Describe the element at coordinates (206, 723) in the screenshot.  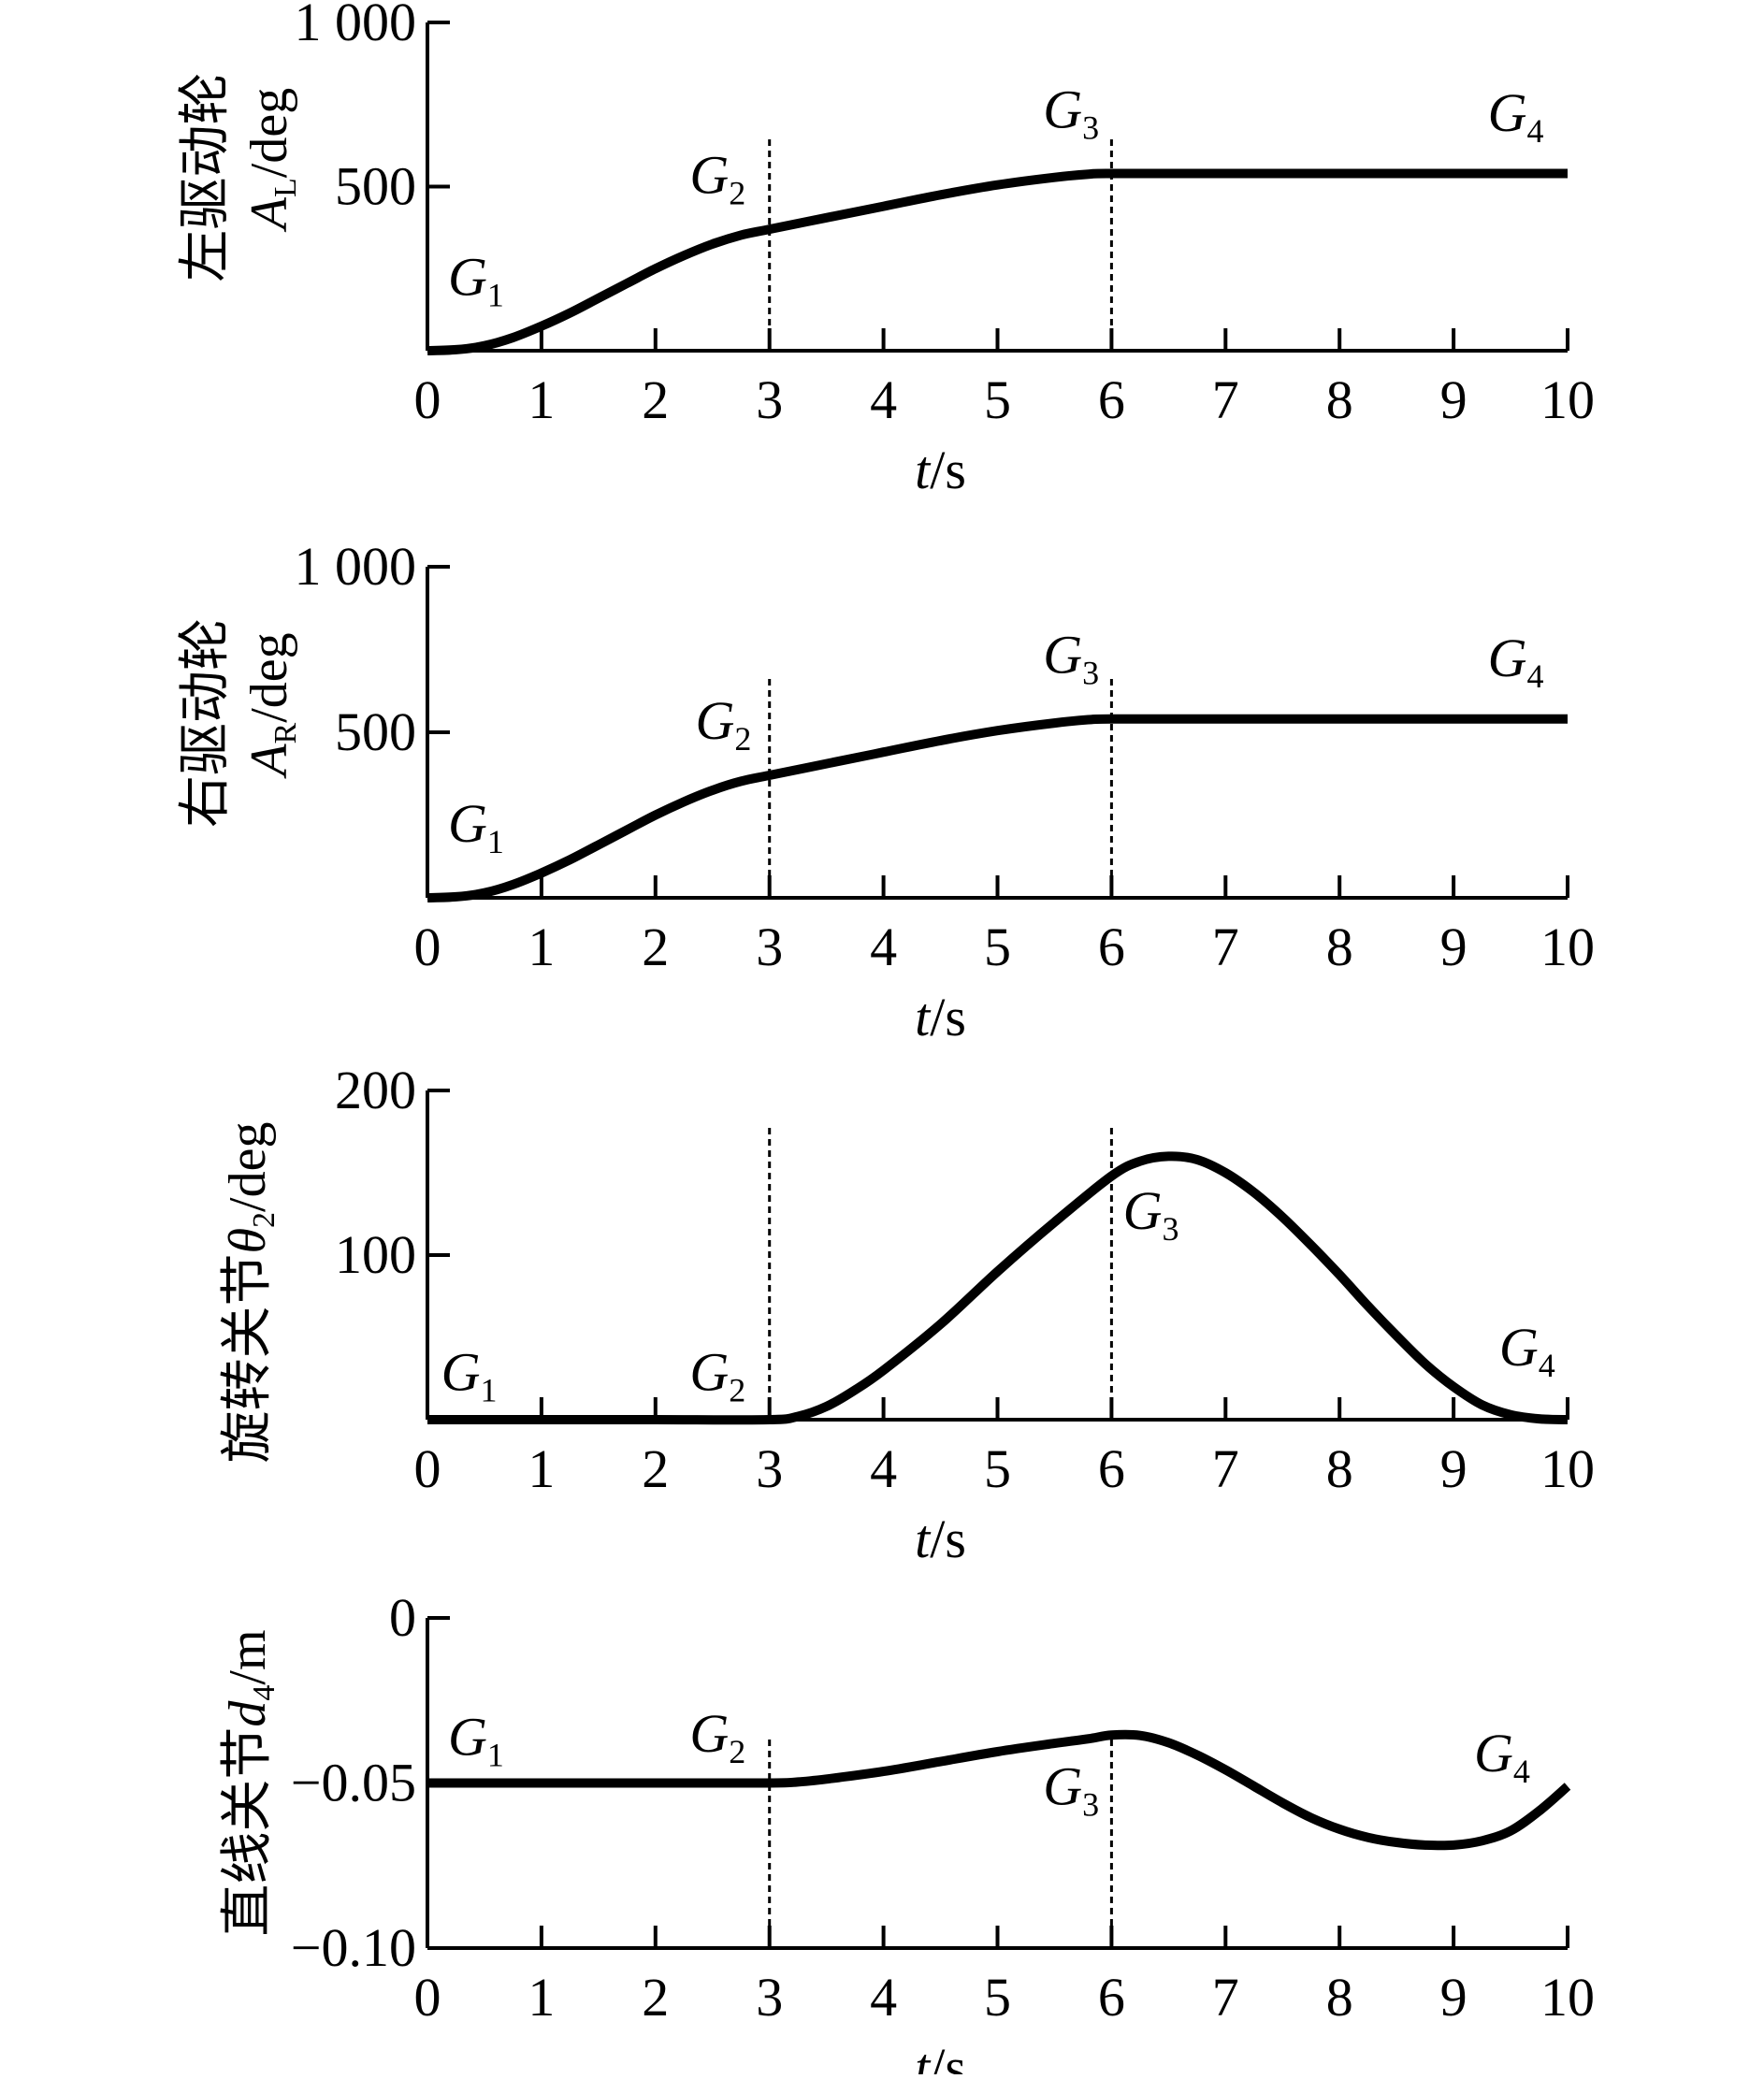
I see `y-axis-label: 右驱动轮` at that location.